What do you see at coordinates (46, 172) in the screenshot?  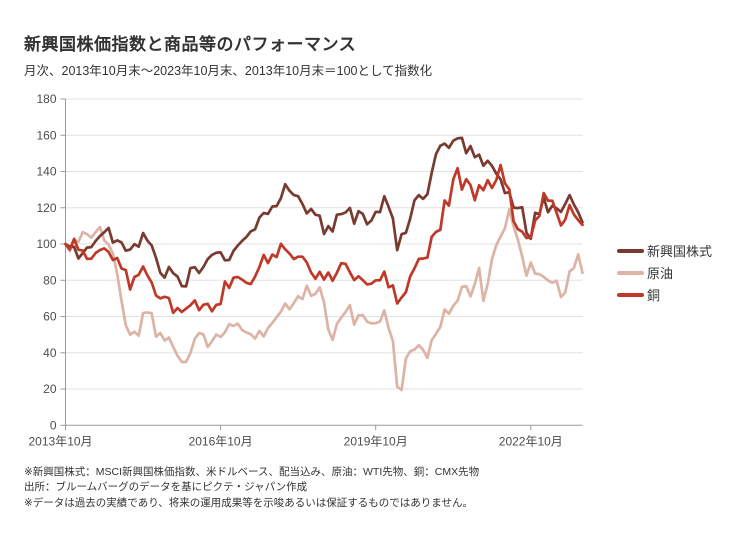 I see `svg-text: 140` at bounding box center [46, 172].